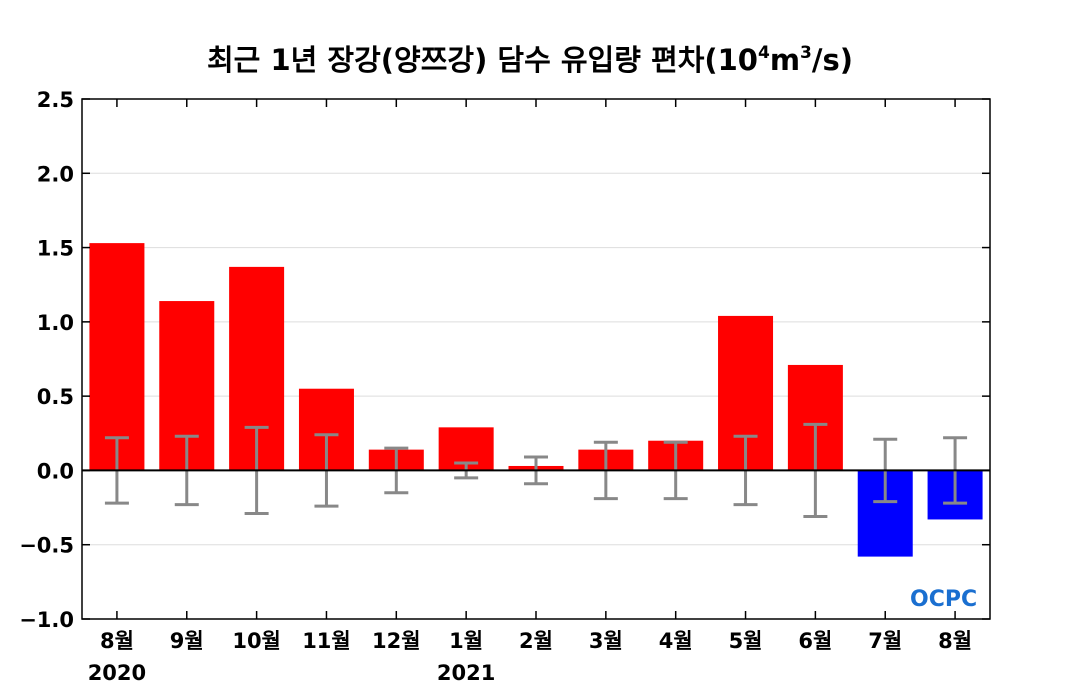 The width and height of the screenshot is (1070, 700). What do you see at coordinates (606, 641) in the screenshot?
I see `x-tick-label: 3월` at bounding box center [606, 641].